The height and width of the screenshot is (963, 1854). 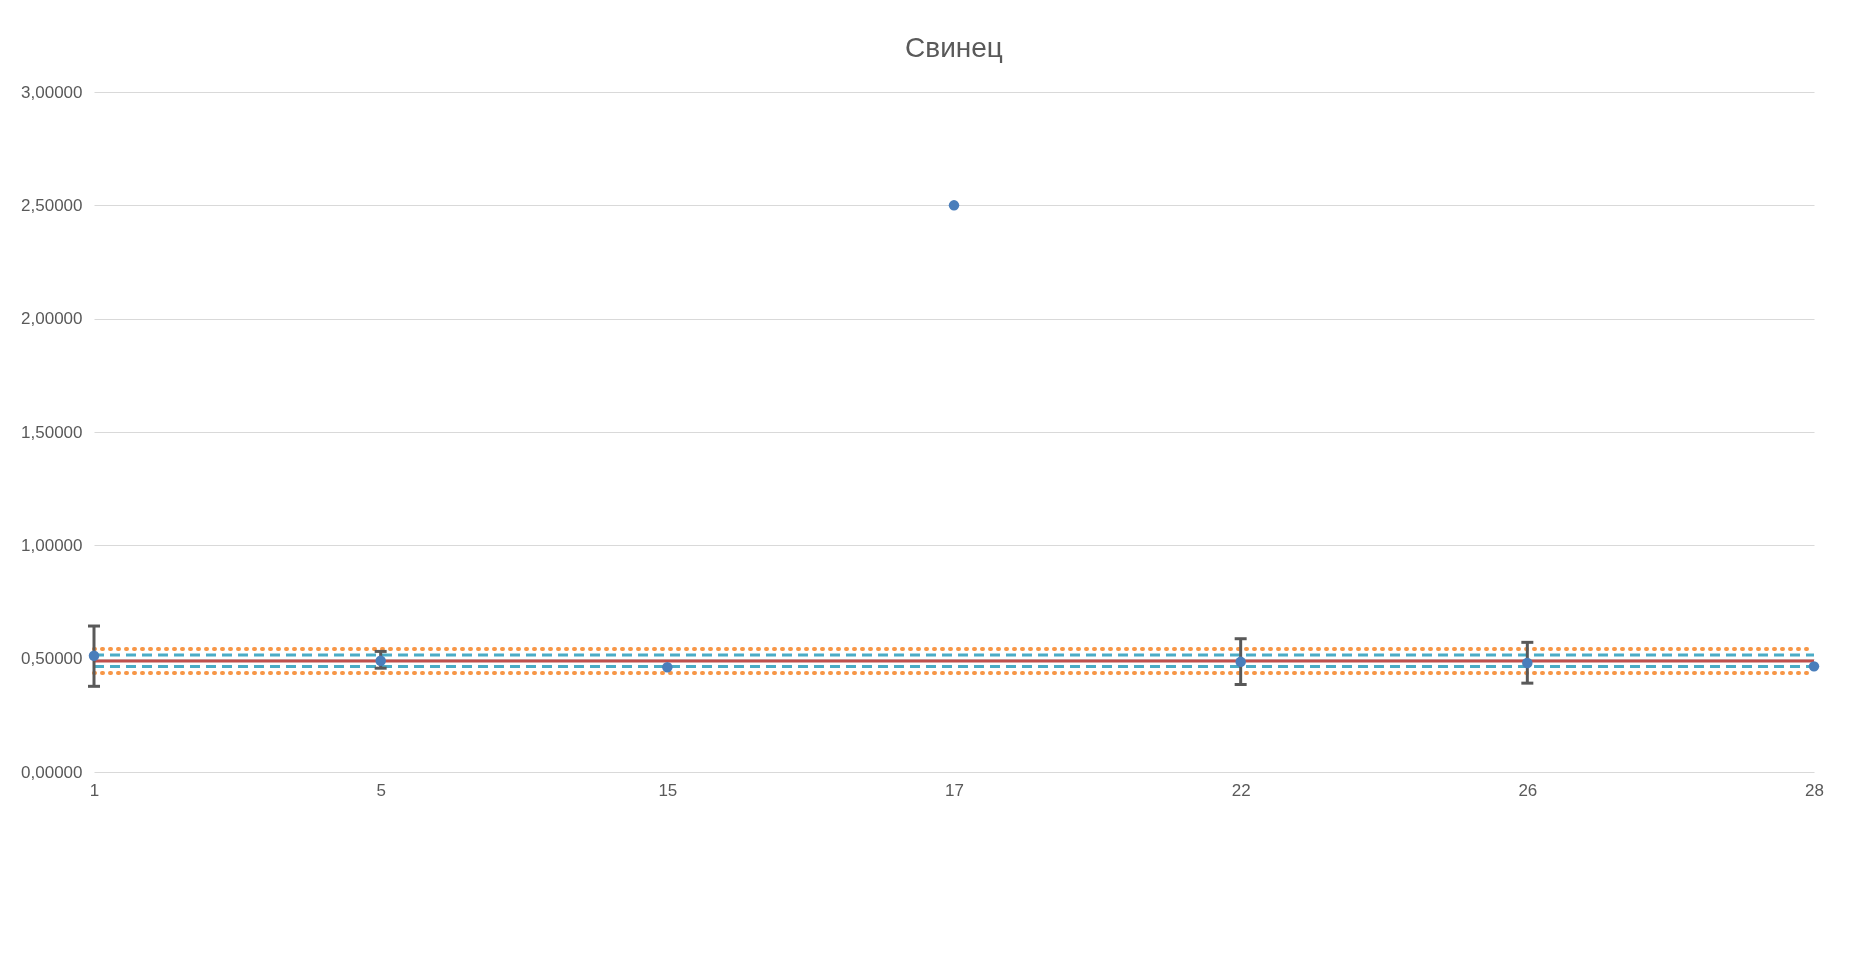 I want to click on y-tick-label: 2,00000, so click(x=52, y=319).